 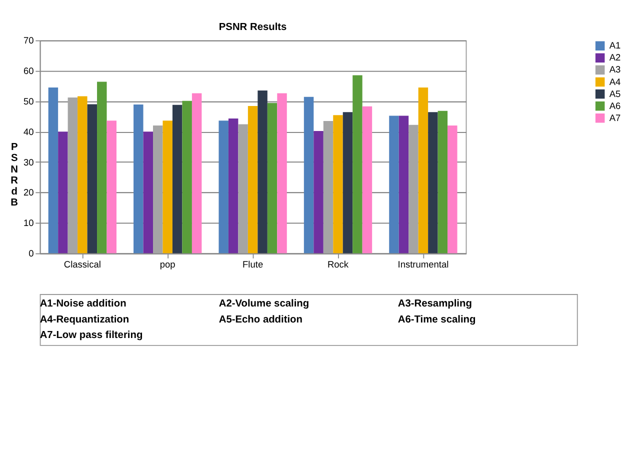 What do you see at coordinates (423, 265) in the screenshot?
I see `x-tick-label: Instrumental` at bounding box center [423, 265].